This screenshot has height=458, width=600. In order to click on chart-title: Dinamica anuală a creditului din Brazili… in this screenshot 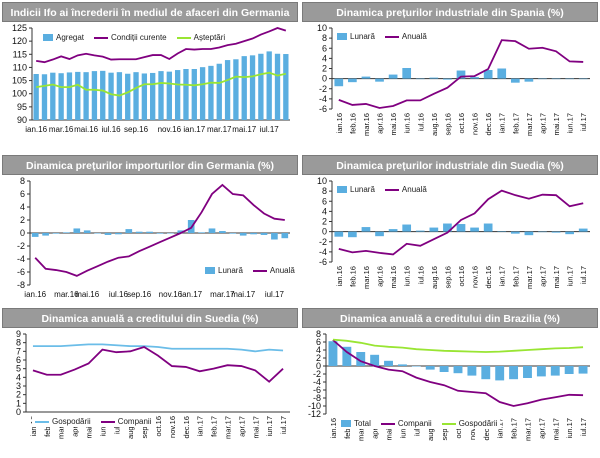, I will do `click(450, 318)`.